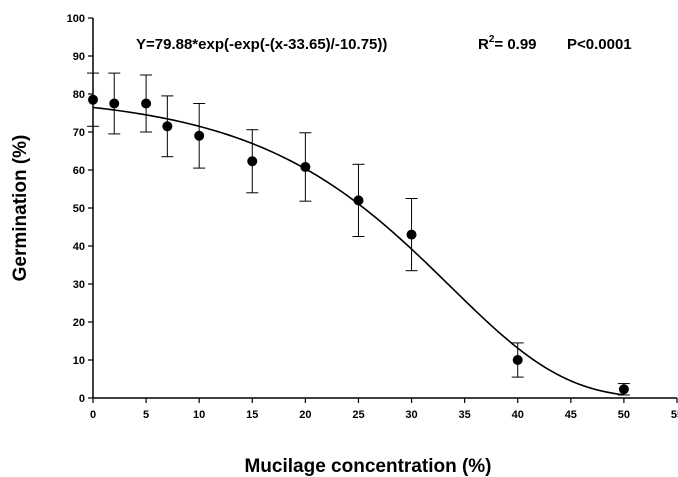 This screenshot has width=678, height=477. What do you see at coordinates (82, 399) in the screenshot?
I see `y-tick-label: 0` at bounding box center [82, 399].